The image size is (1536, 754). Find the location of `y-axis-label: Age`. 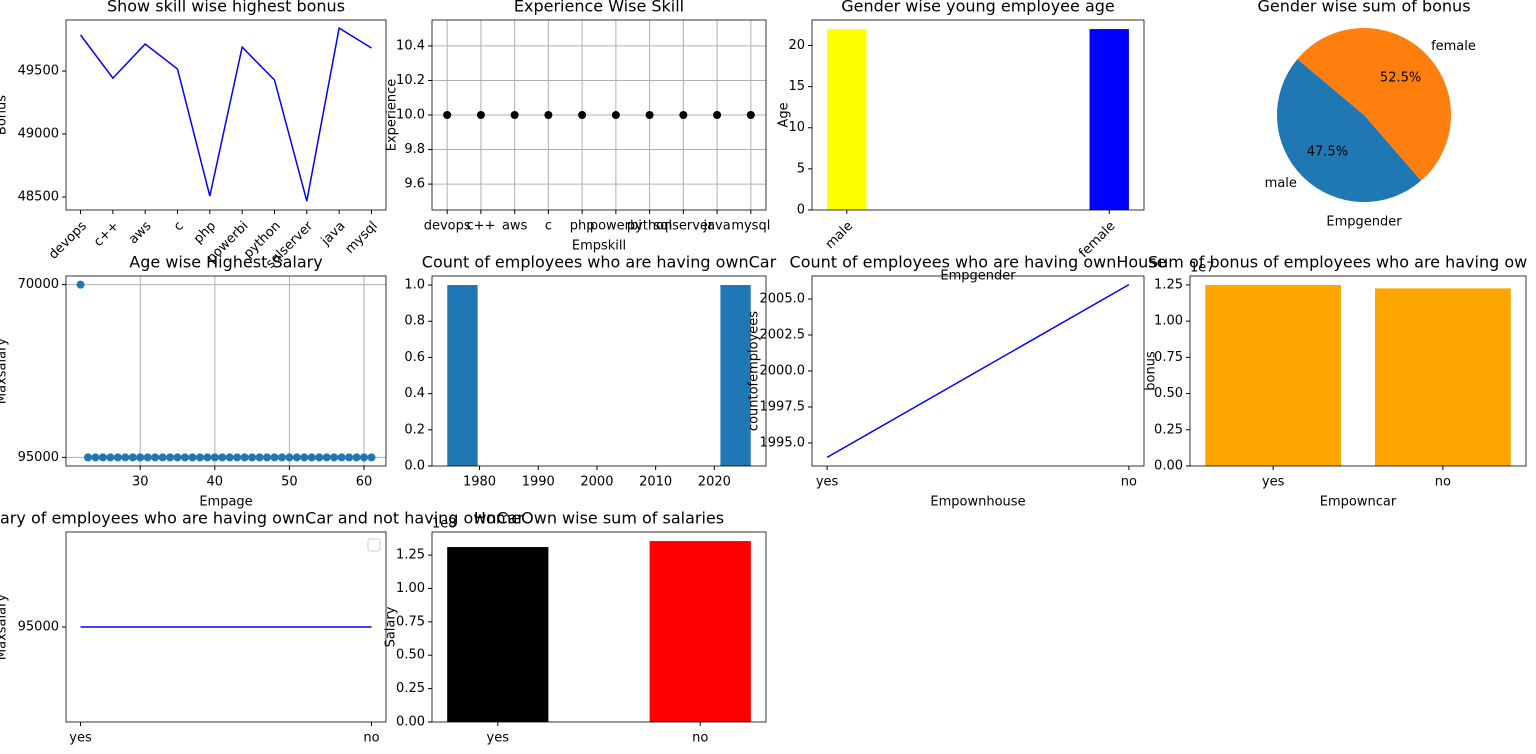

y-axis-label: Age is located at coordinates (784, 114).